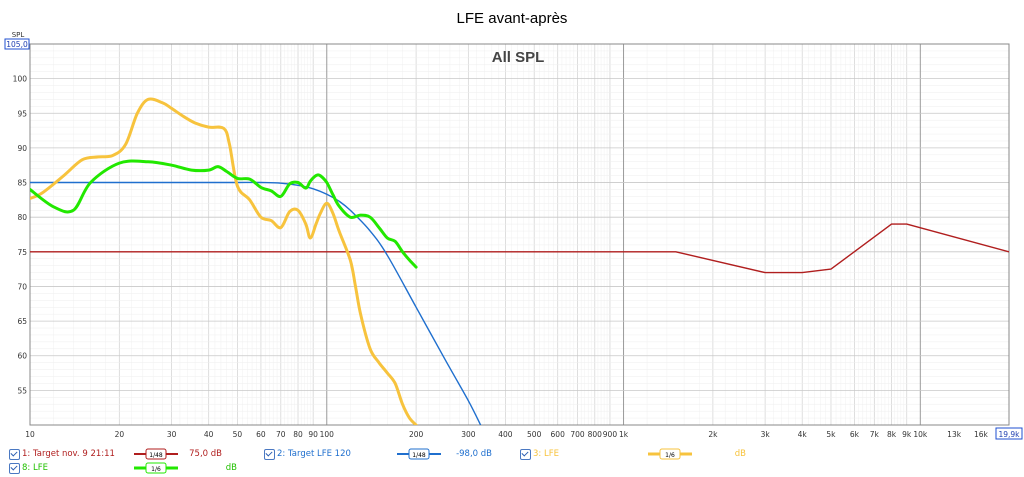 Image resolution: width=1024 pixels, height=477 pixels. Describe the element at coordinates (313, 434) in the screenshot. I see `x-tick-label: 90` at that location.